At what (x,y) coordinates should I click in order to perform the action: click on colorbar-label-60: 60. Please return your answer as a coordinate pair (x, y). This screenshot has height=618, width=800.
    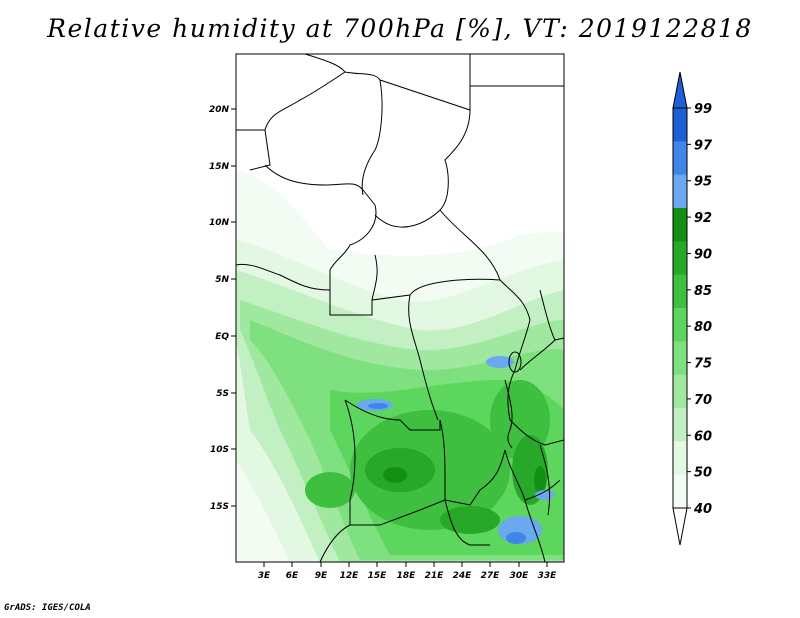
    Looking at the image, I should click on (703, 436).